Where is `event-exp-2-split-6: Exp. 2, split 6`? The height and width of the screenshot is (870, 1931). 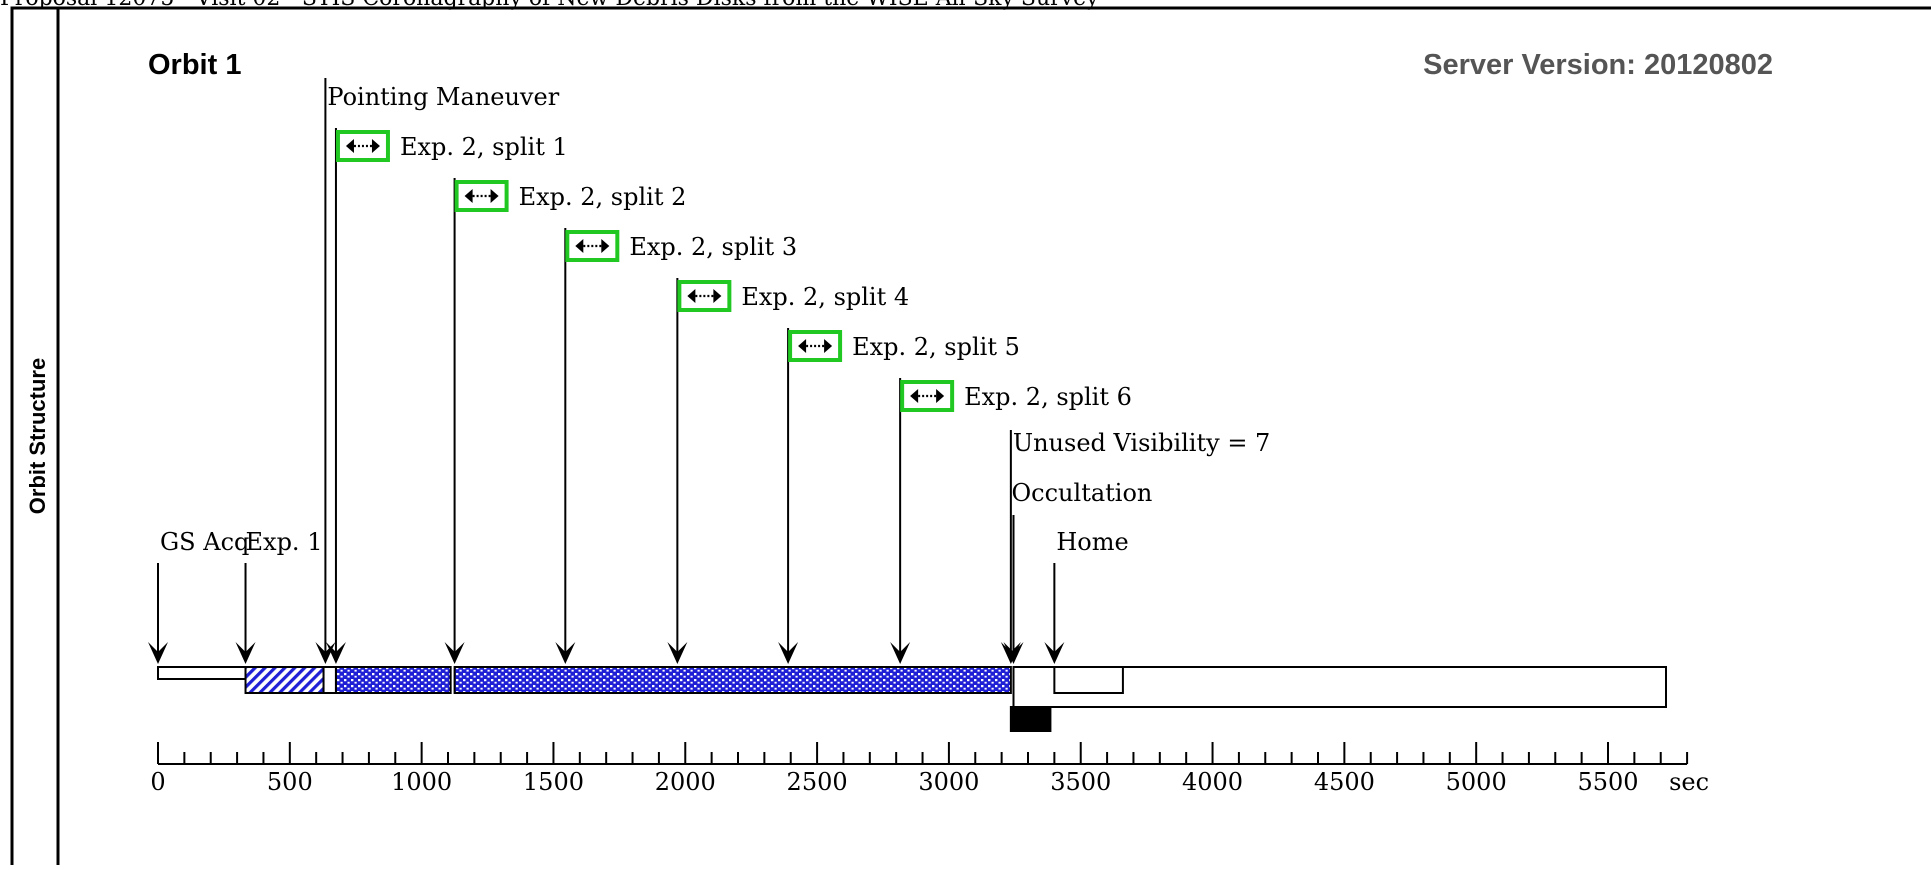
event-exp-2-split-6: Exp. 2, split 6 is located at coordinates (1011, 521).